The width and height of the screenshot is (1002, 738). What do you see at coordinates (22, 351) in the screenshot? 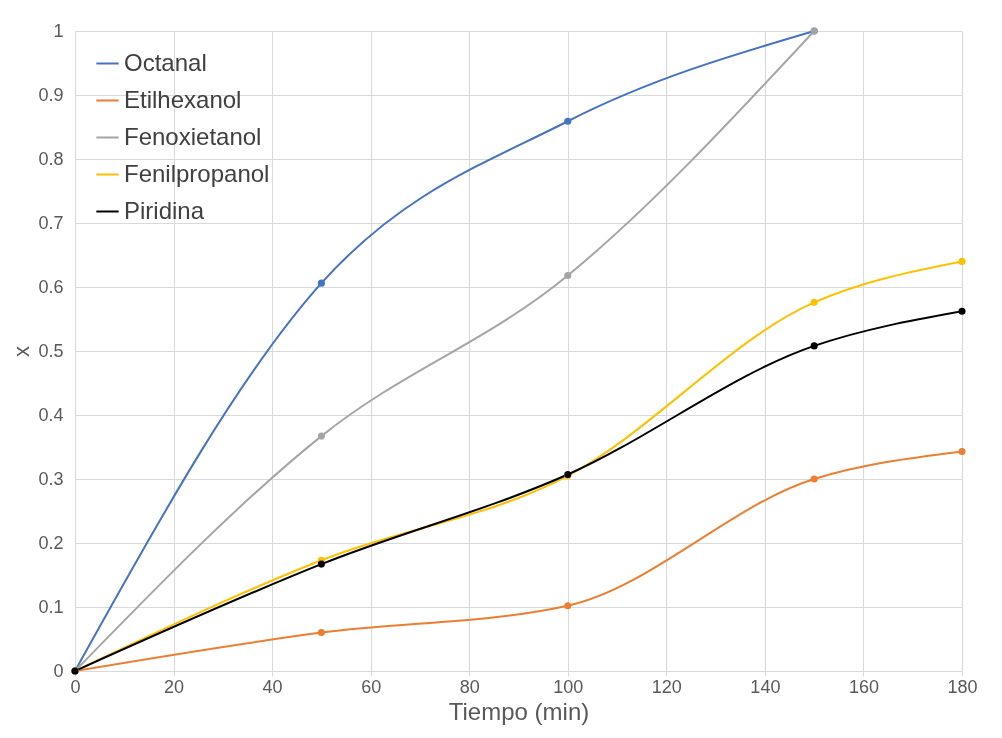
I see `y-axis-title: x` at bounding box center [22, 351].